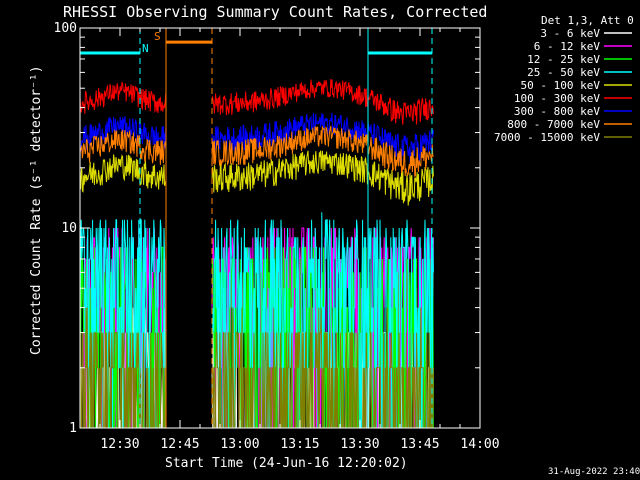  Describe the element at coordinates (69, 228) in the screenshot. I see `y-tick-label-1: 10` at that location.